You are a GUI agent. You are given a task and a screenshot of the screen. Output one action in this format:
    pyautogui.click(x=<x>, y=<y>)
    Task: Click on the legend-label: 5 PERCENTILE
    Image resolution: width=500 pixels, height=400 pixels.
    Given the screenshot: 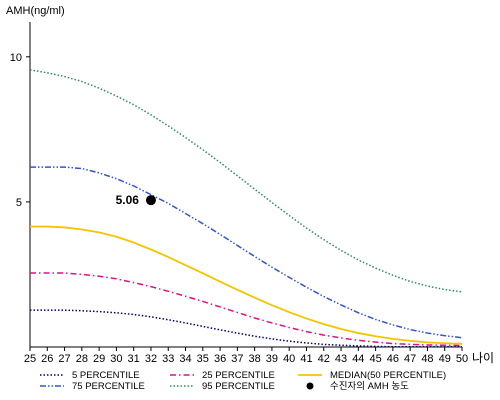 What is the action you would take?
    pyautogui.click(x=106, y=375)
    